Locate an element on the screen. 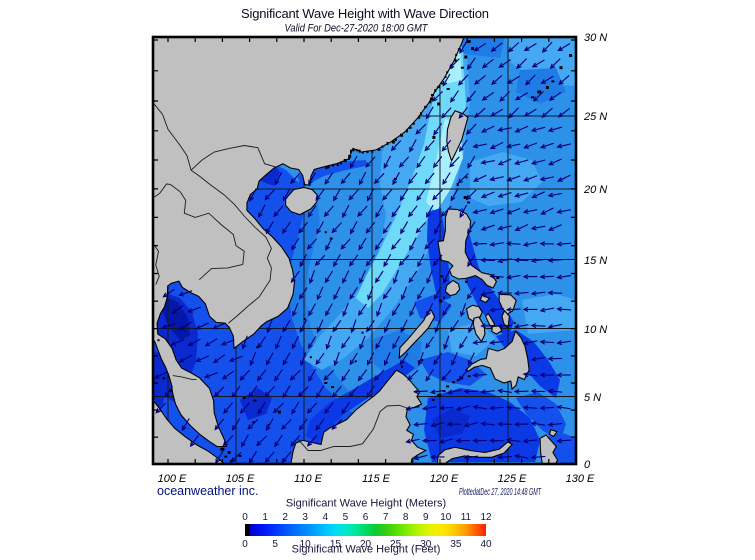 The width and height of the screenshot is (755, 560). svg-text: 2 is located at coordinates (285, 517).